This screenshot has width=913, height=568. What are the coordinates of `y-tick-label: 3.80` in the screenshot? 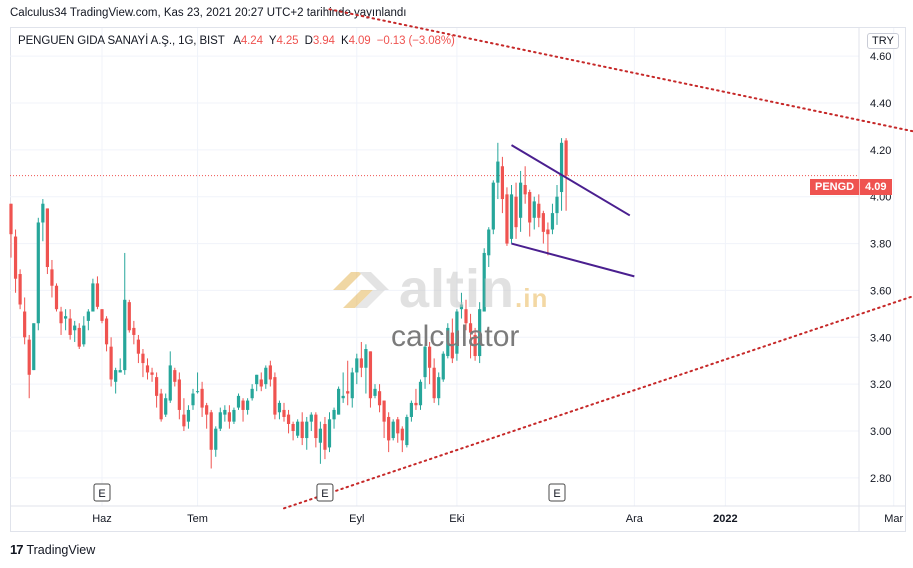 It's located at (880, 245).